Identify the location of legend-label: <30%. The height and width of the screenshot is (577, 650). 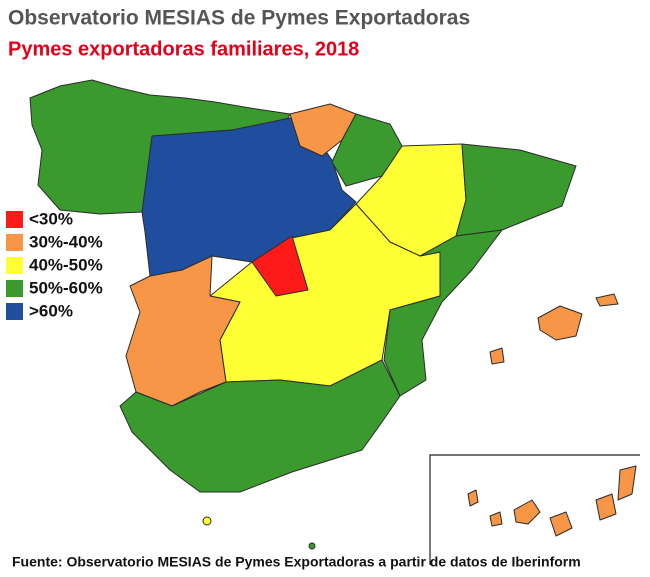
(51, 218).